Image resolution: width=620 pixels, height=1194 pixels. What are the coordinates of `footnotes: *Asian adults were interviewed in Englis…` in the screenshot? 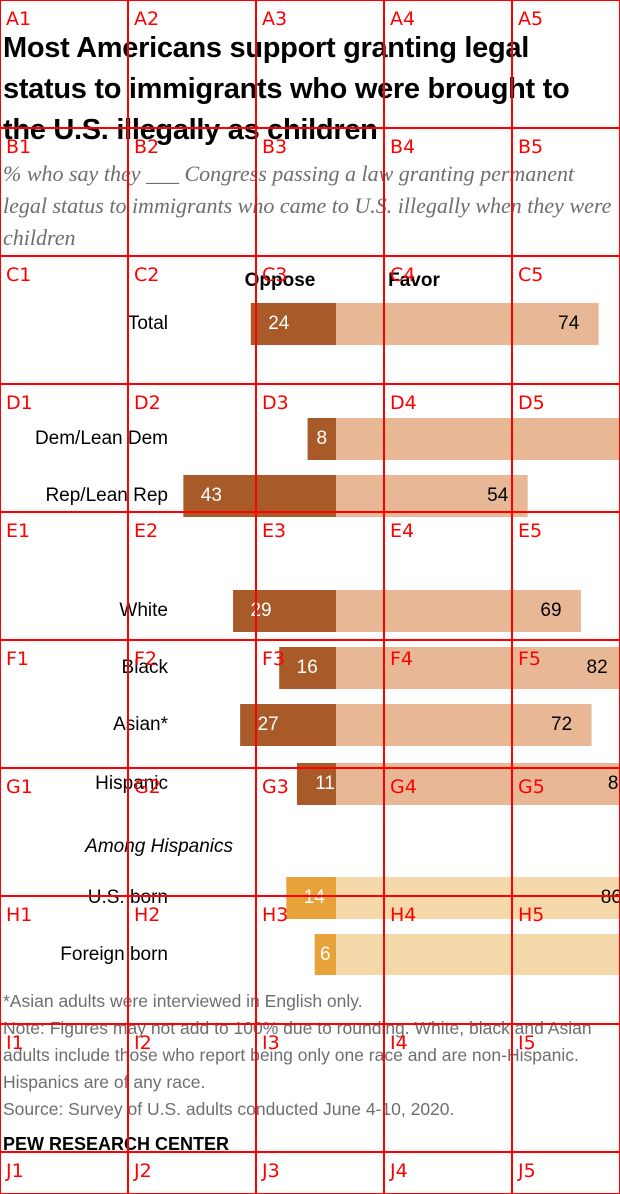 It's located at (309, 1055).